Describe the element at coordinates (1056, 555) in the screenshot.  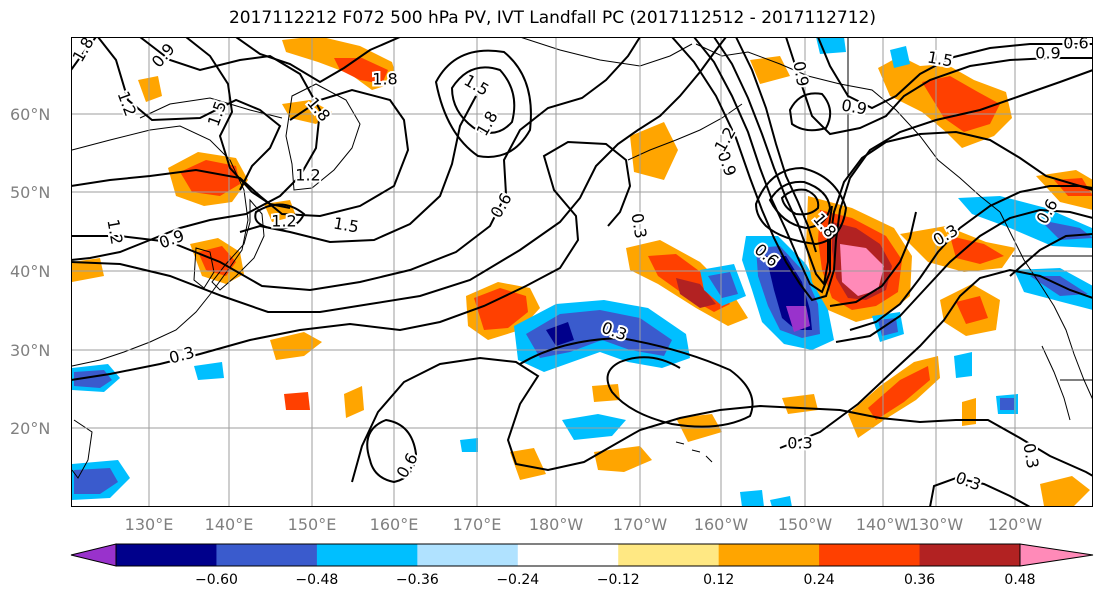
I see `colorbar-extend-high` at that location.